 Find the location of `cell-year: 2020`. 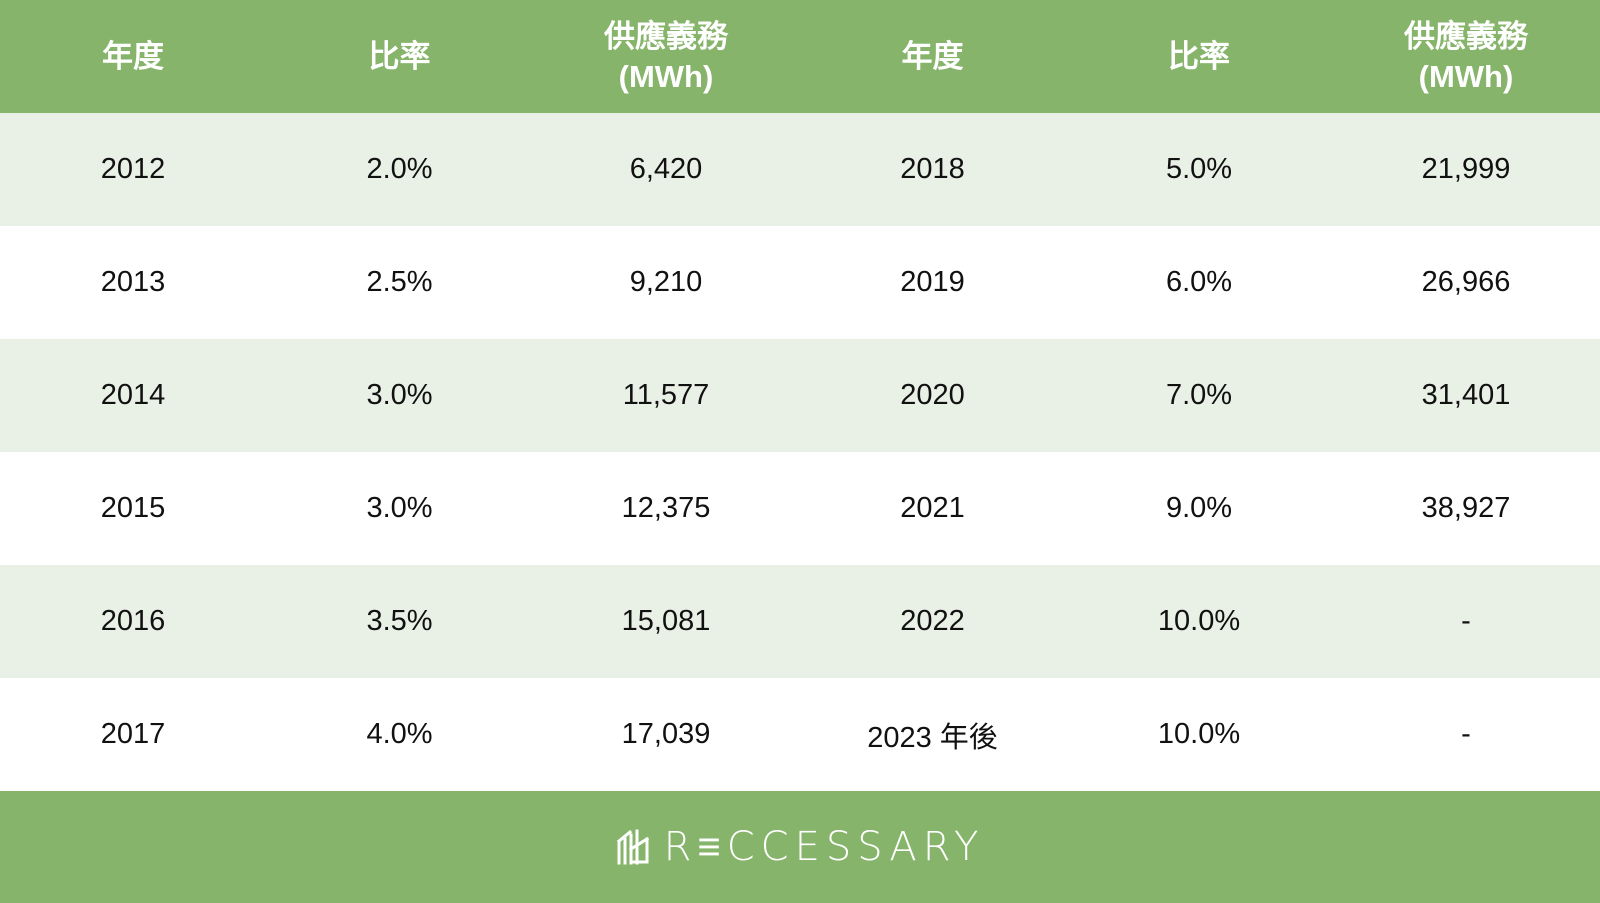

cell-year: 2020 is located at coordinates (932, 395).